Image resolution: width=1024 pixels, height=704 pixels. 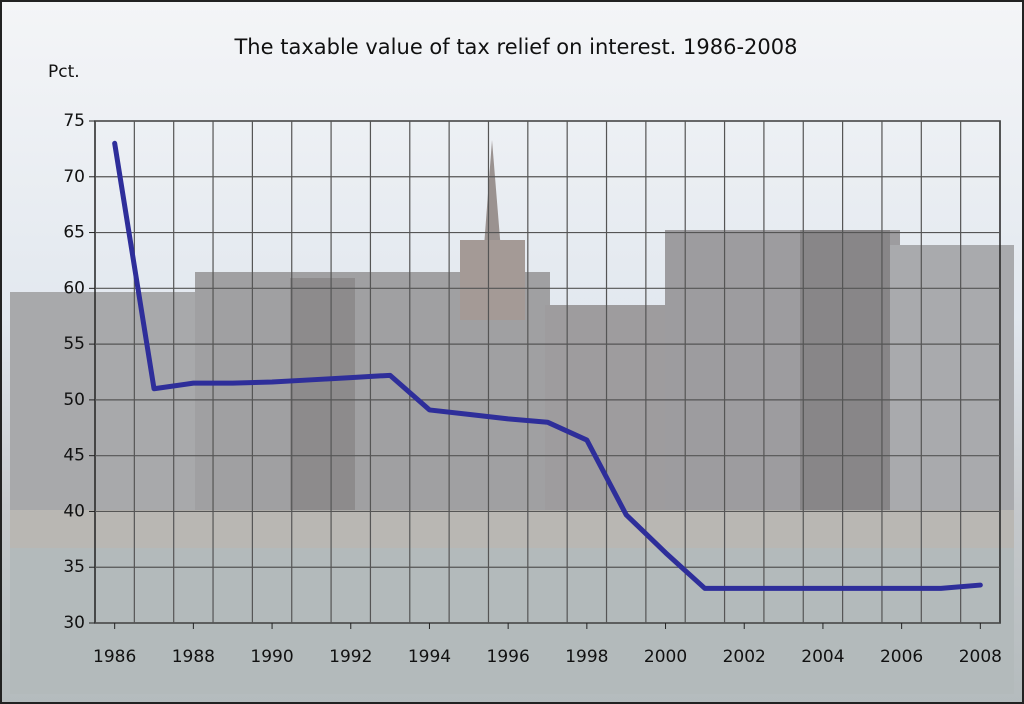 What do you see at coordinates (74, 567) in the screenshot?
I see `y-tick-label: 35` at bounding box center [74, 567].